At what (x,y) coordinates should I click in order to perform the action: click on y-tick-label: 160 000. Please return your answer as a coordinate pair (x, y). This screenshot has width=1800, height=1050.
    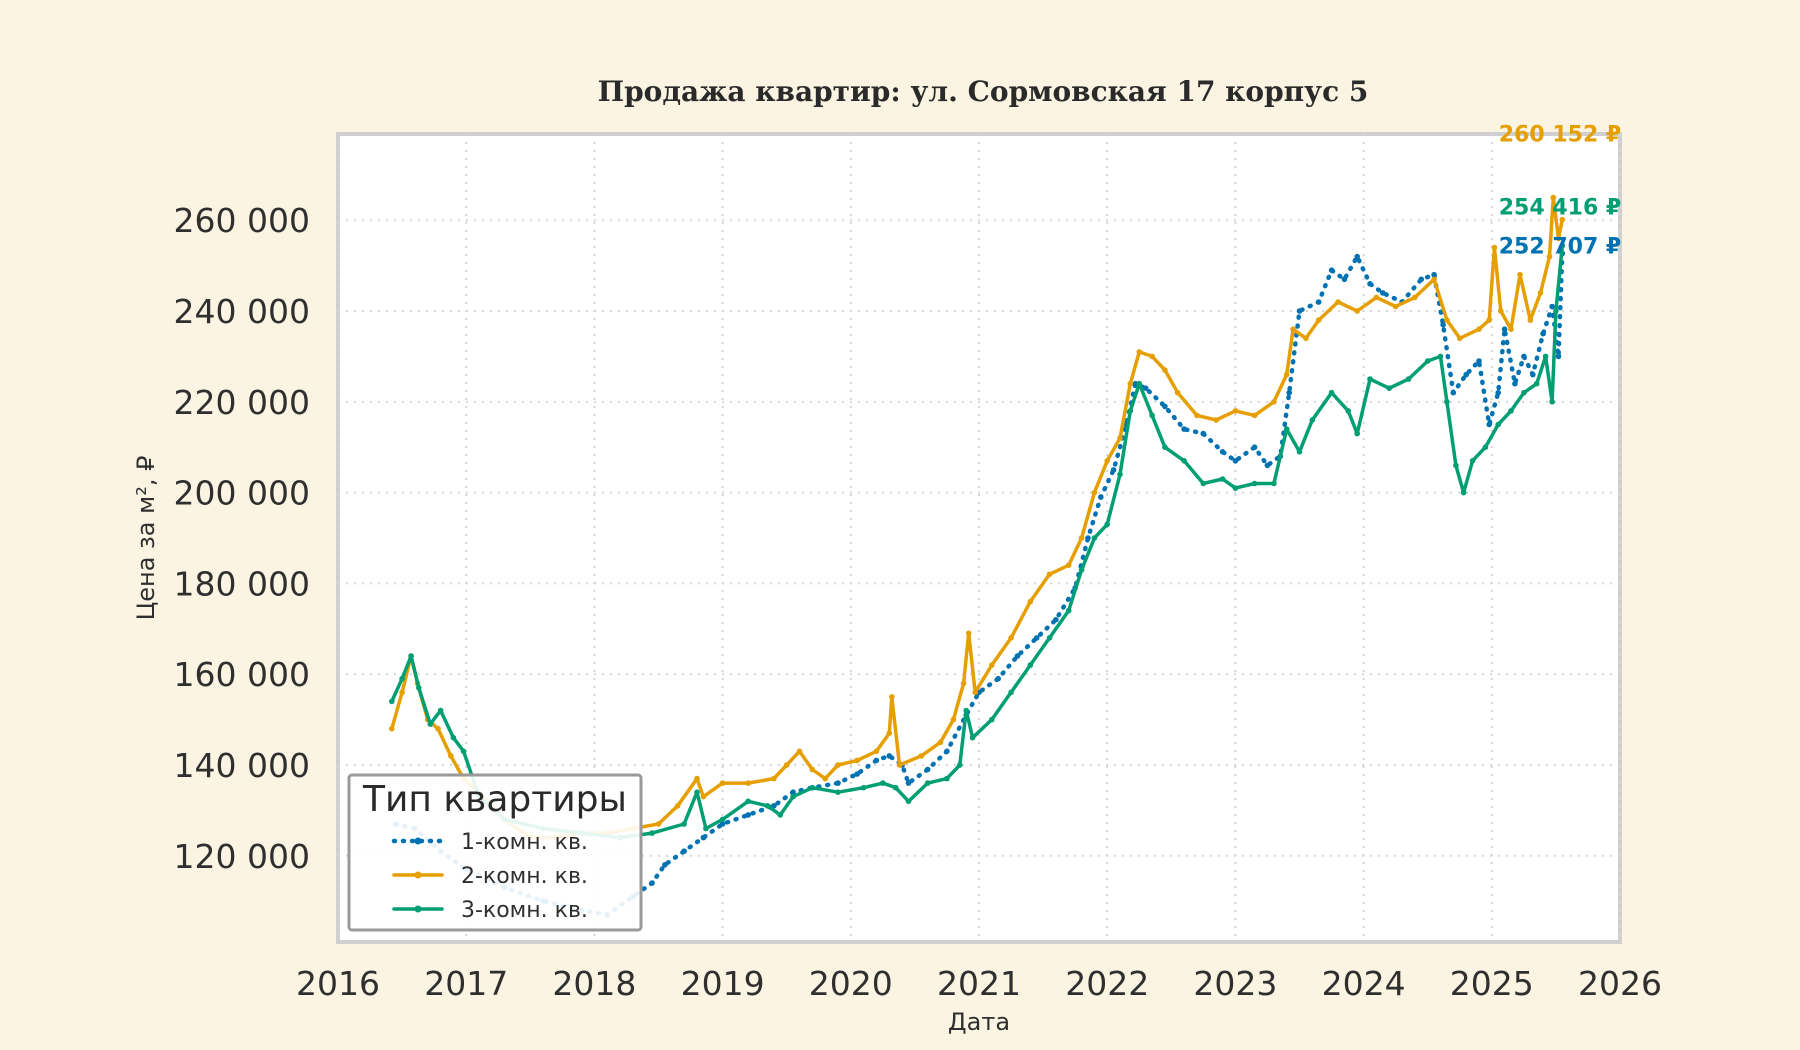
    Looking at the image, I should click on (242, 674).